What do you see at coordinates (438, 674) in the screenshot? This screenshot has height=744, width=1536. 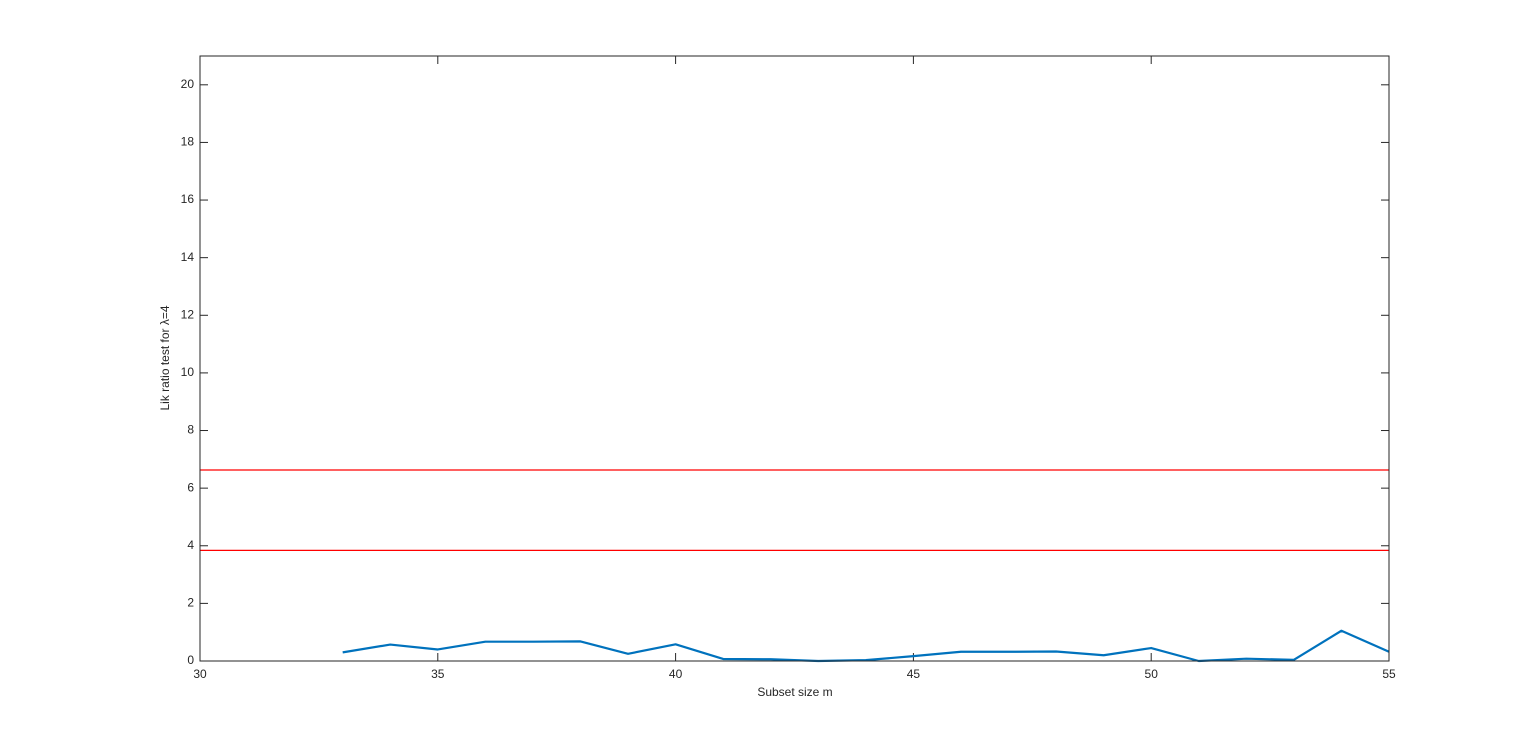 I see `x-tick-label: 35` at bounding box center [438, 674].